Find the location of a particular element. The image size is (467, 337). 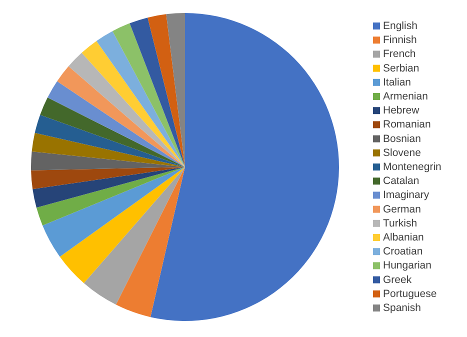

legend-label: Armenian is located at coordinates (405, 96).